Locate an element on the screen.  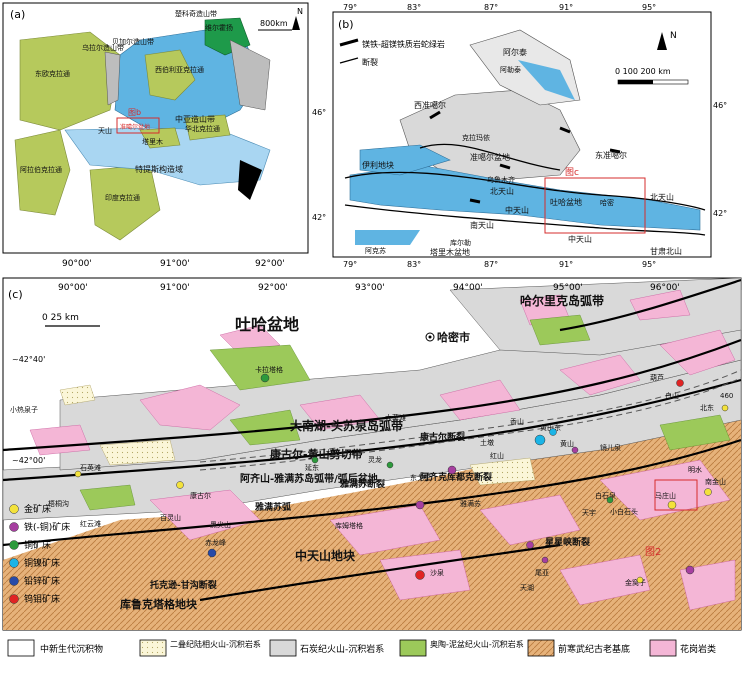
hami-city-dot is located at coordinates (430, 337).